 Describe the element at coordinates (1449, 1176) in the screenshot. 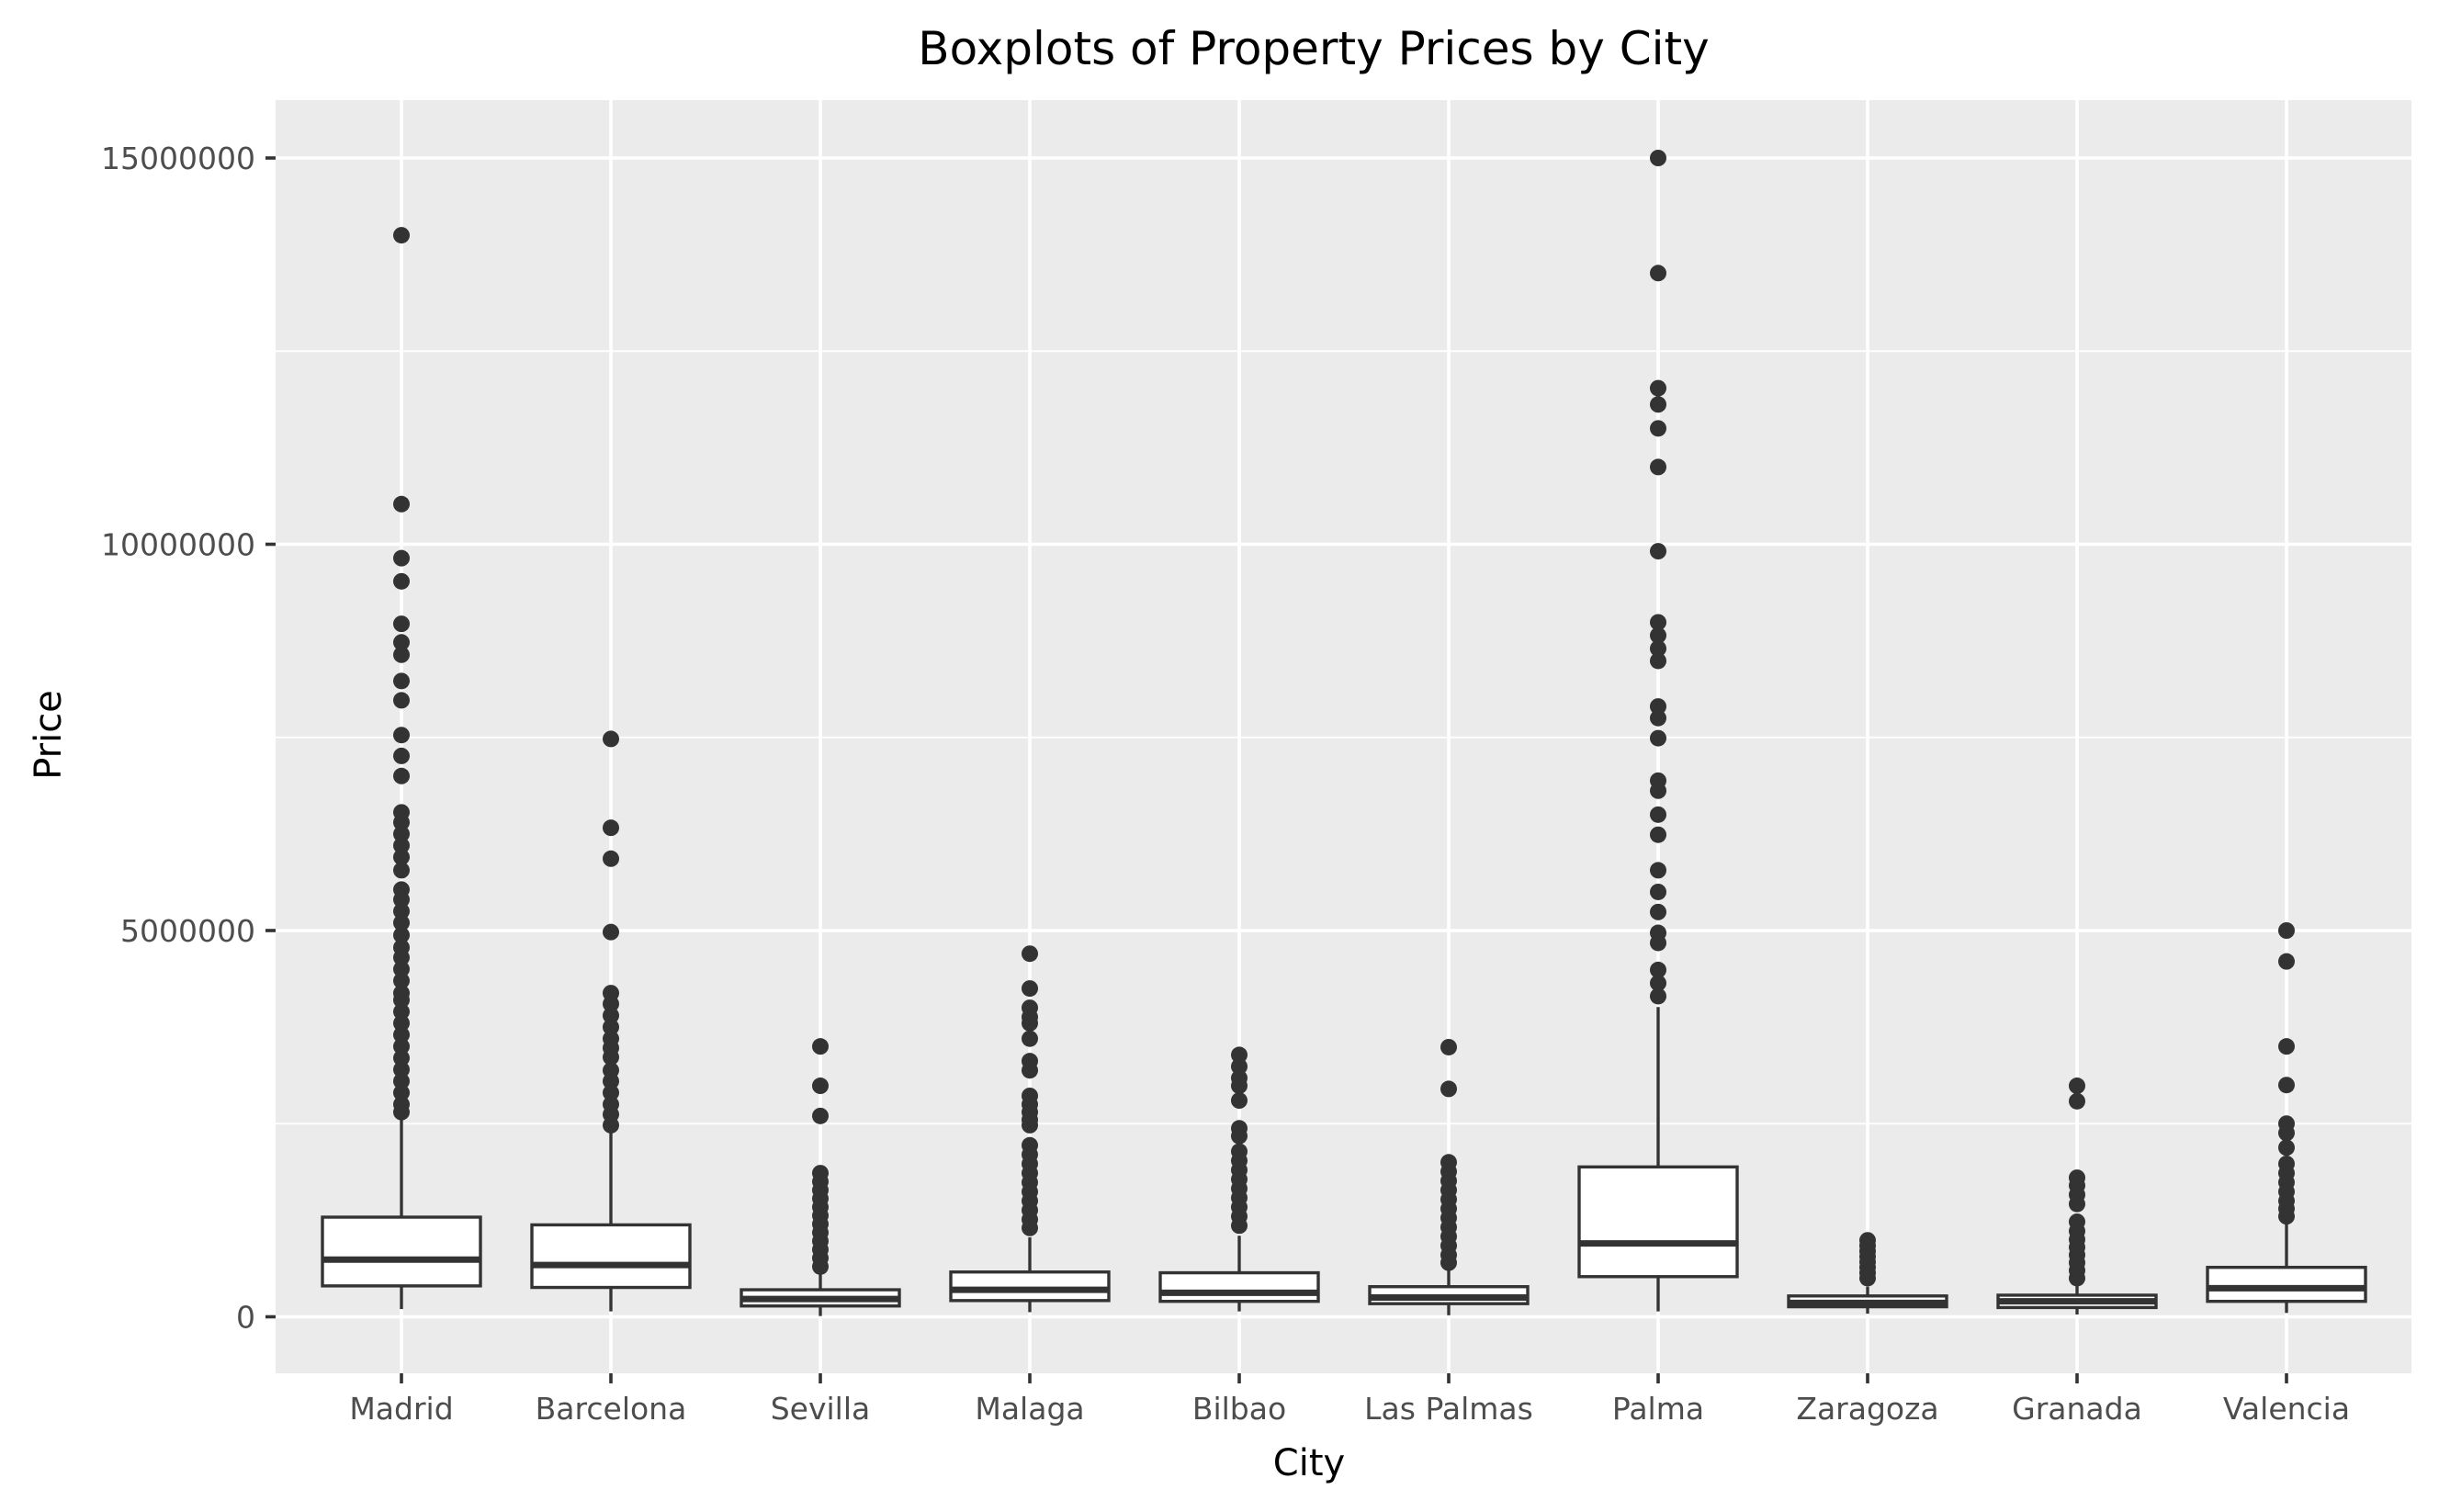

I see `boxplot-las-palmas` at that location.